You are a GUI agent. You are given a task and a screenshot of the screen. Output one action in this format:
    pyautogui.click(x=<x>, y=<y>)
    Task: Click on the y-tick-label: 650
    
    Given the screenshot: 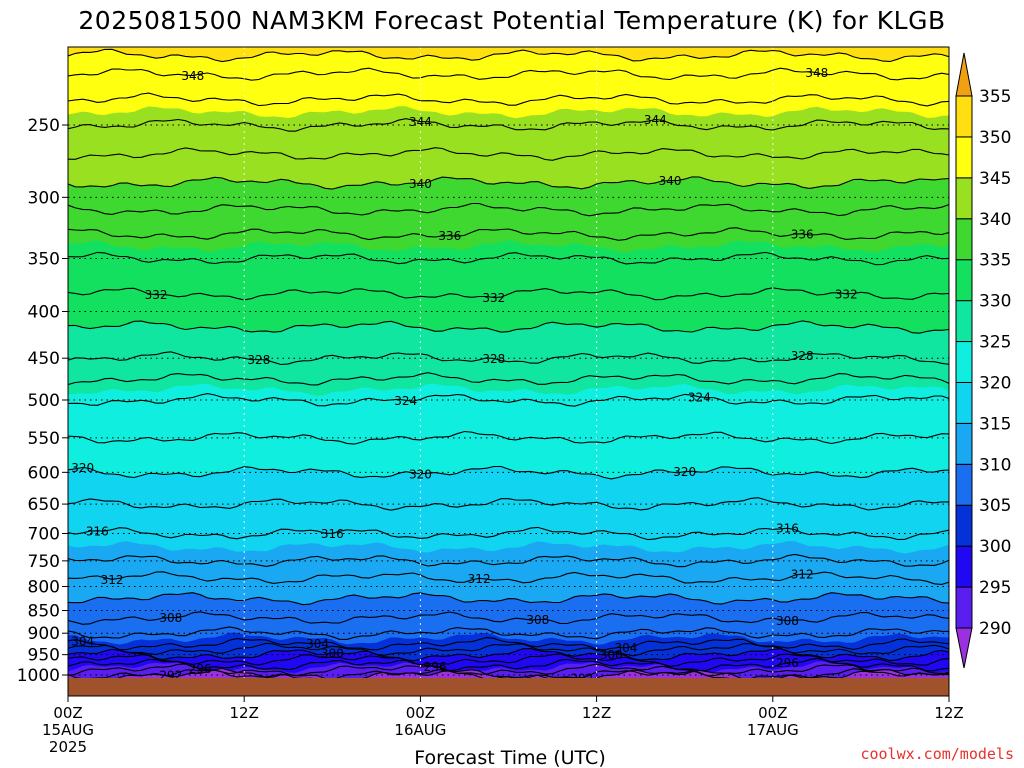 What is the action you would take?
    pyautogui.click(x=44, y=505)
    